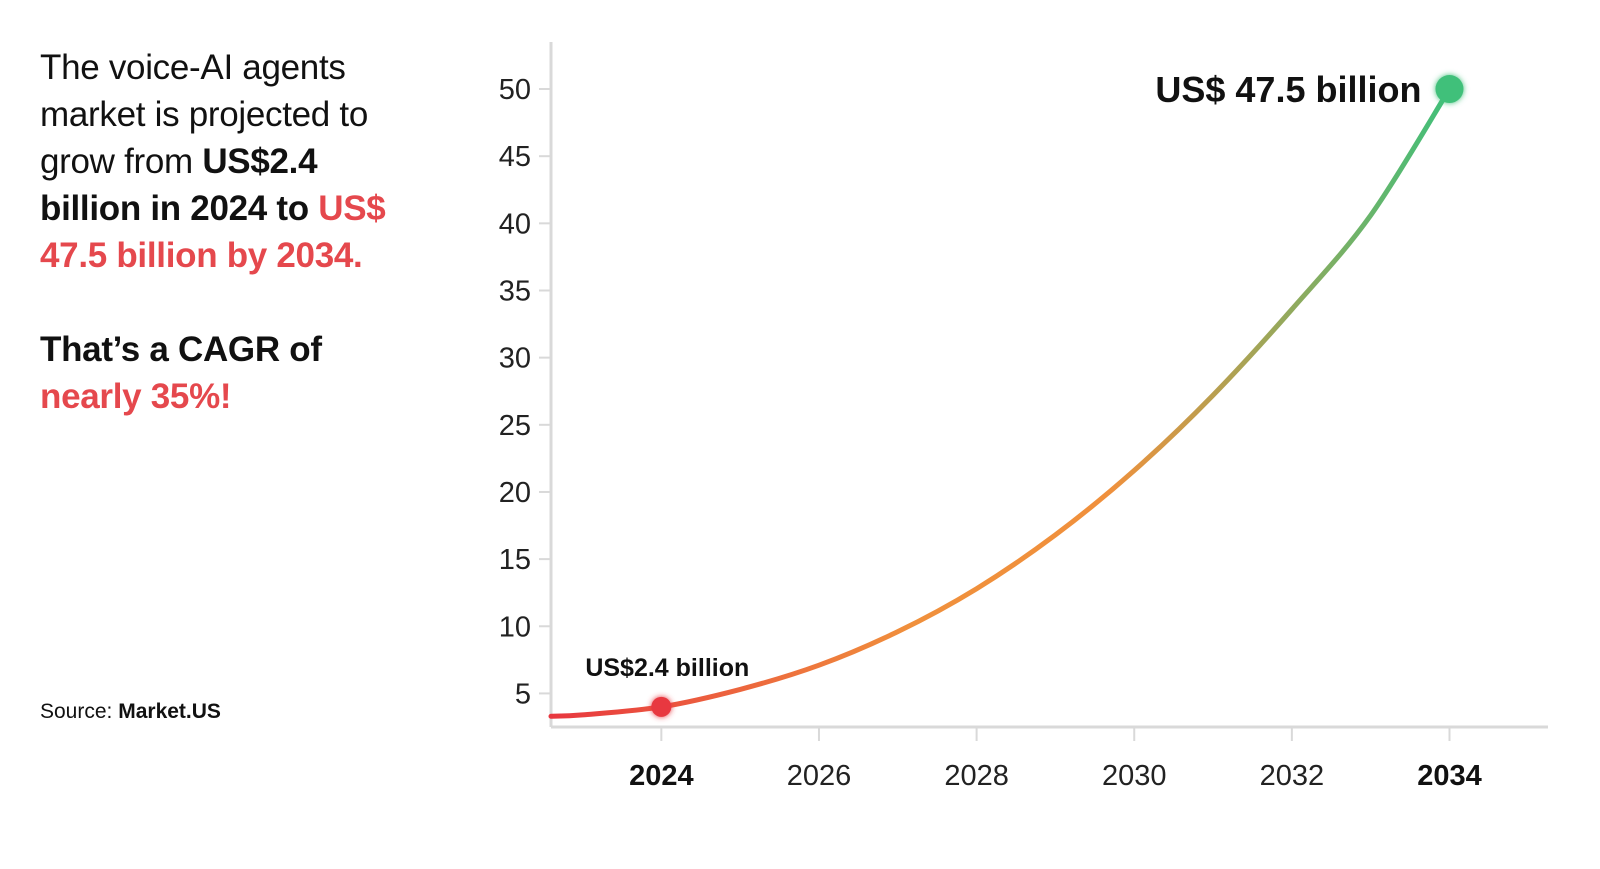 Image resolution: width=1600 pixels, height=869 pixels. What do you see at coordinates (661, 706) in the screenshot?
I see `start-point-marker` at bounding box center [661, 706].